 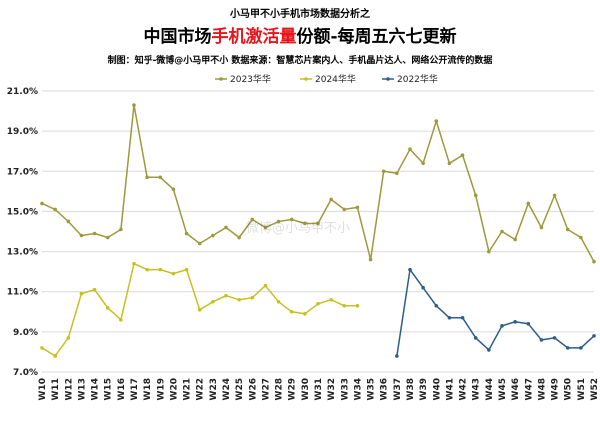 I want to click on y-tick-label: 19.0%, so click(x=22, y=132).